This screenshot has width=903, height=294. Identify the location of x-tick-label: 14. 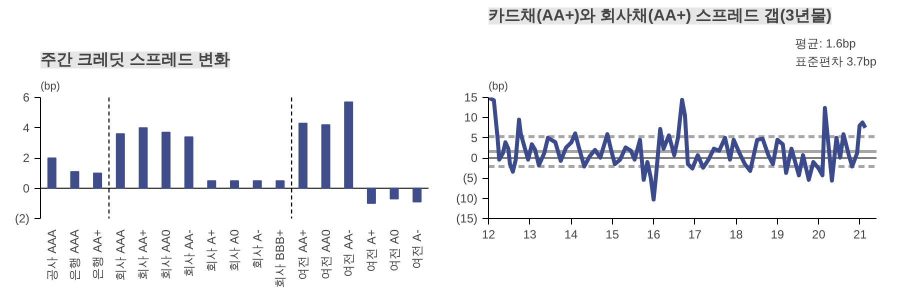
(571, 235).